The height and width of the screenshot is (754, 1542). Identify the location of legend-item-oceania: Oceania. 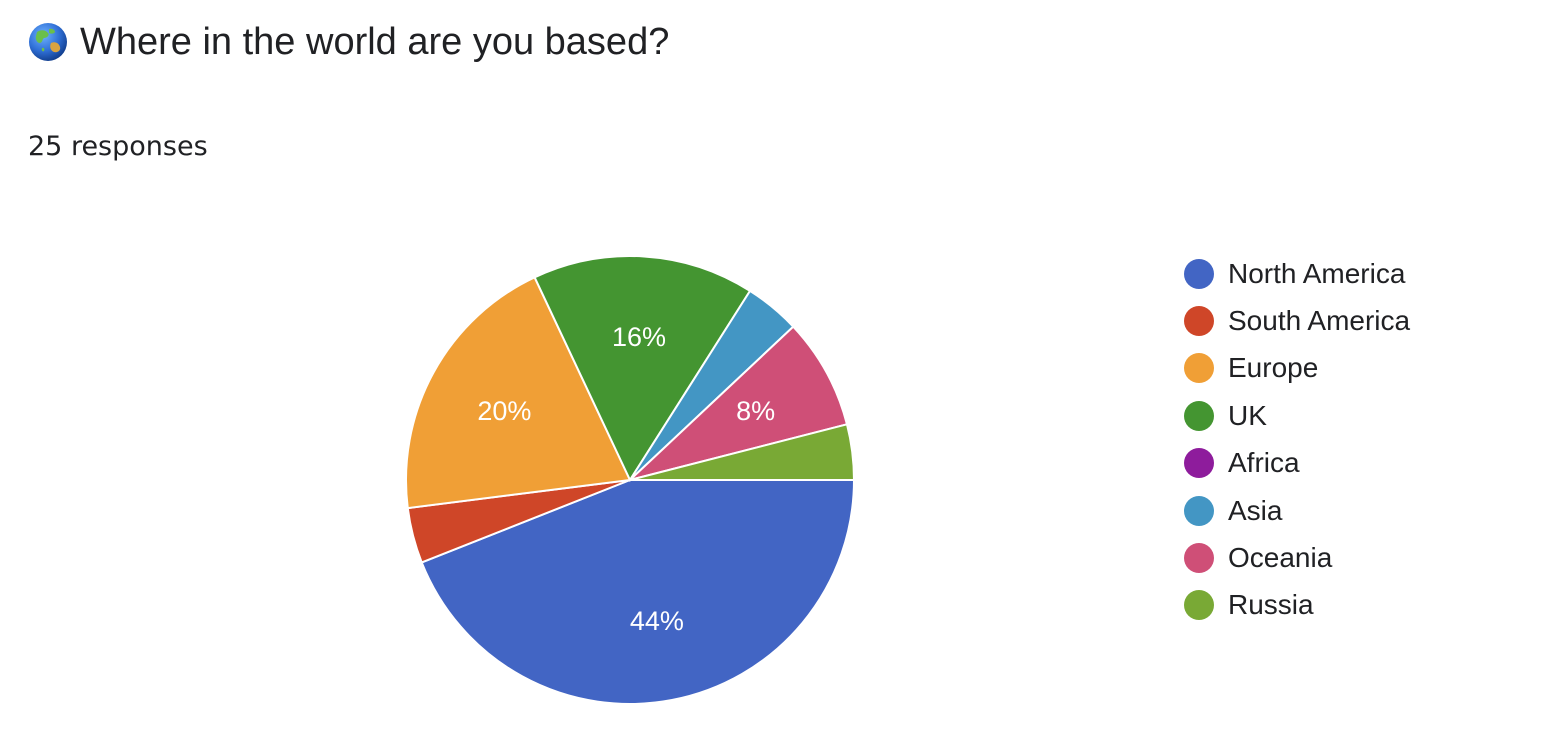
(1354, 557).